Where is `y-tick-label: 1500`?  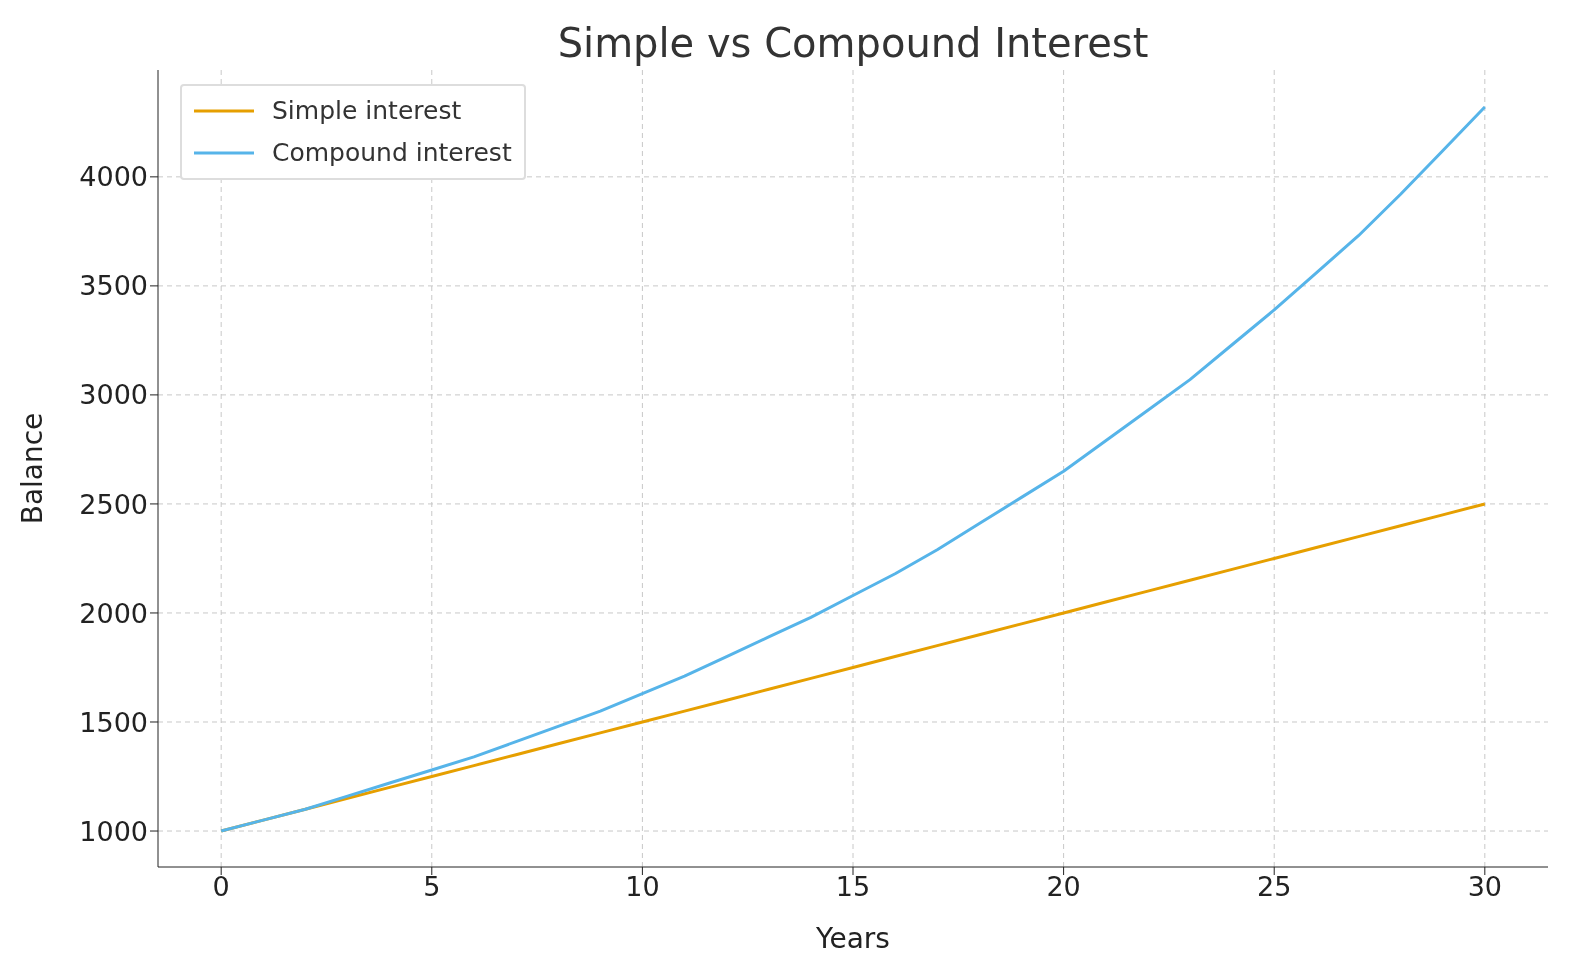
y-tick-label: 1500 is located at coordinates (113, 722).